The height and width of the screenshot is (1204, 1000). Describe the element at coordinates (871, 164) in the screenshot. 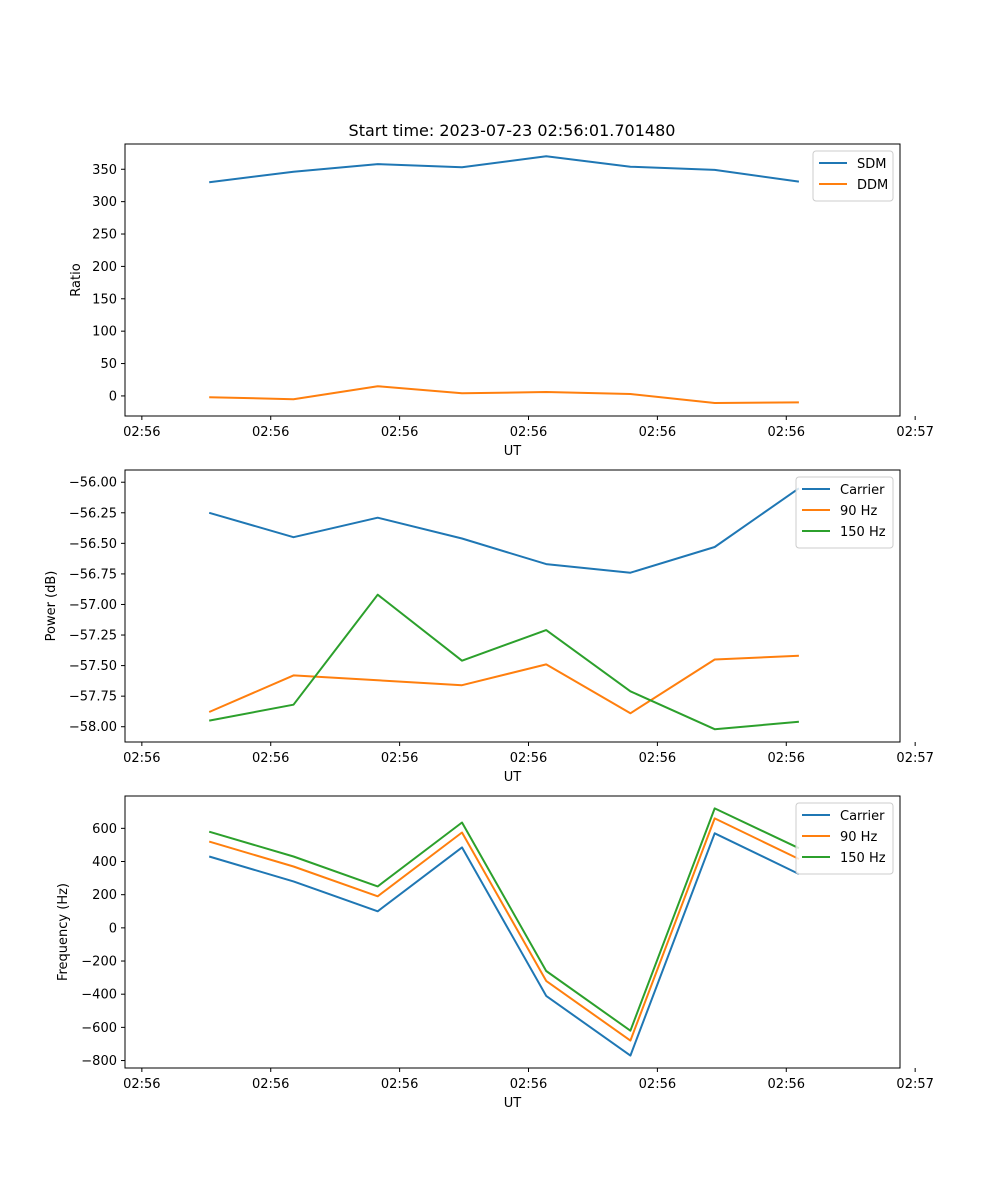

I see `legend-label: SDM` at that location.